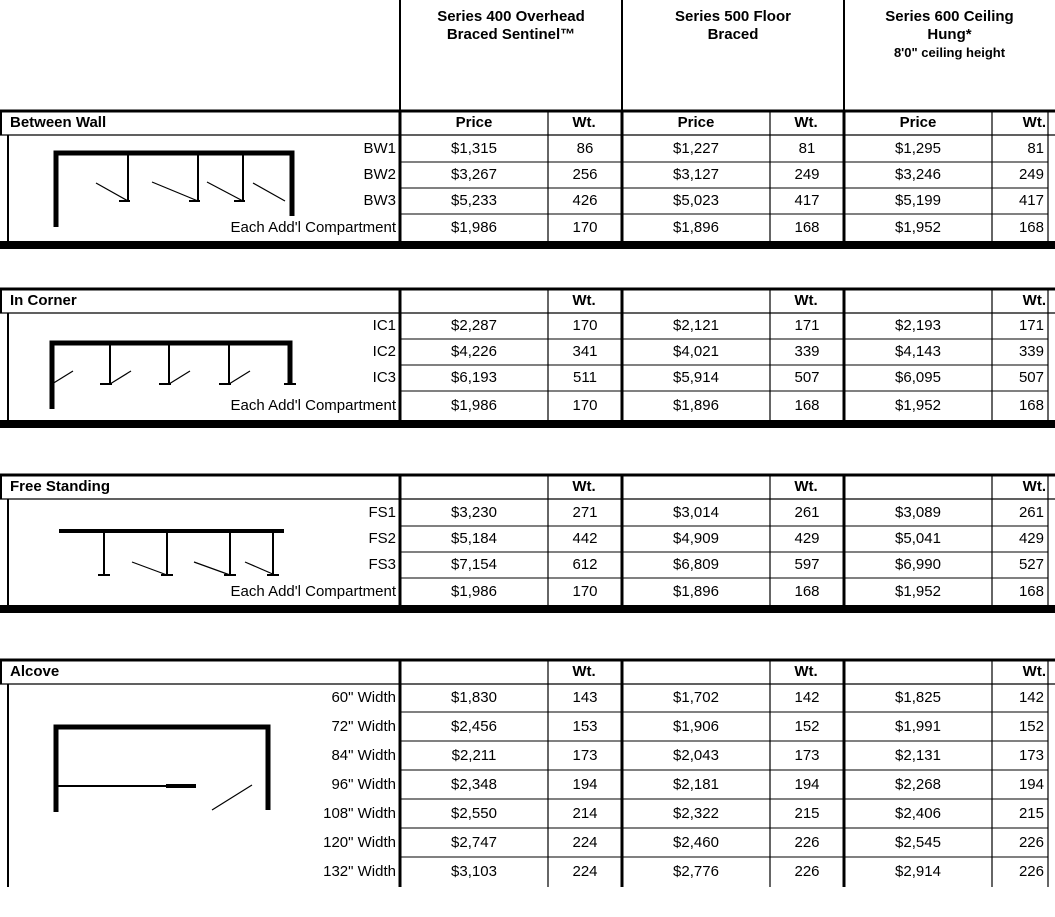 Image resolution: width=1055 pixels, height=917 pixels. I want to click on price-600-cell: $5,199, so click(918, 200).